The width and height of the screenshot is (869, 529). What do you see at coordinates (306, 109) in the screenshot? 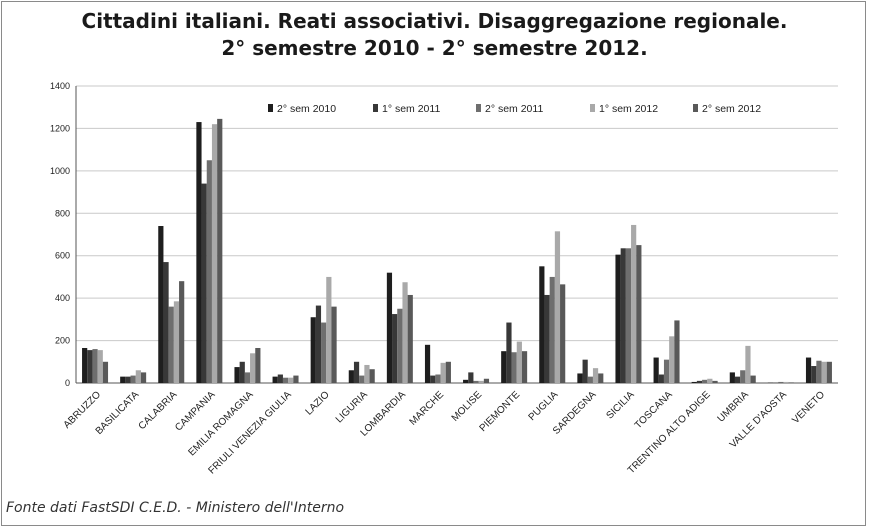
I see `legend-label: 2° sem 2010` at bounding box center [306, 109].